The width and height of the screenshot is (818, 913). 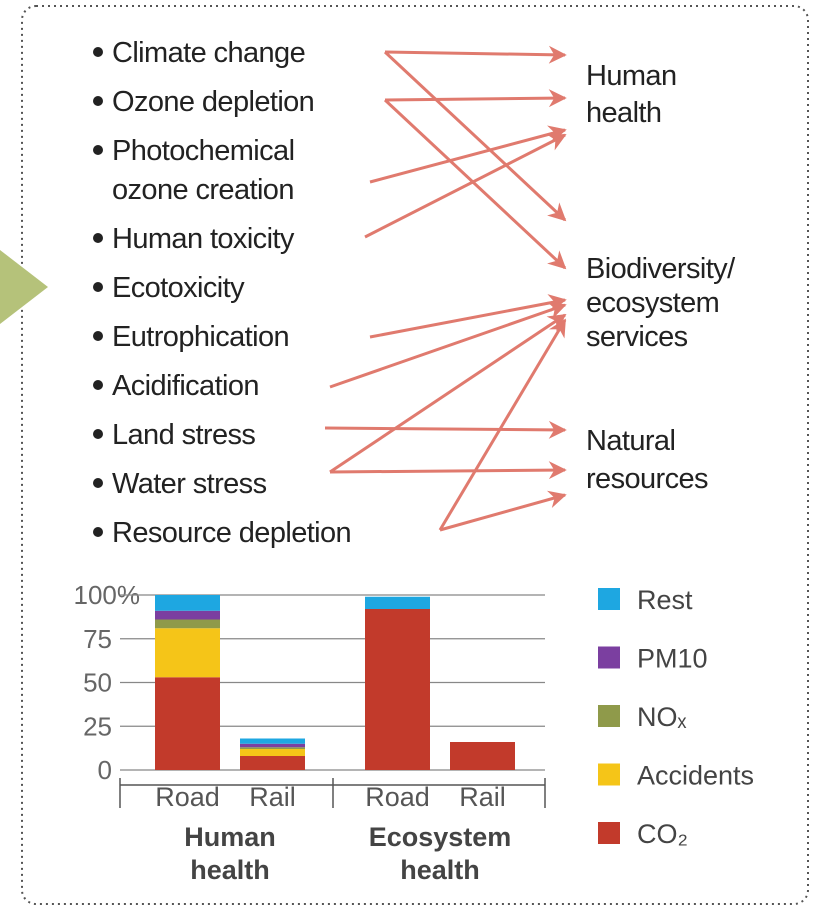 What do you see at coordinates (665, 600) in the screenshot?
I see `legend-label: Rest` at bounding box center [665, 600].